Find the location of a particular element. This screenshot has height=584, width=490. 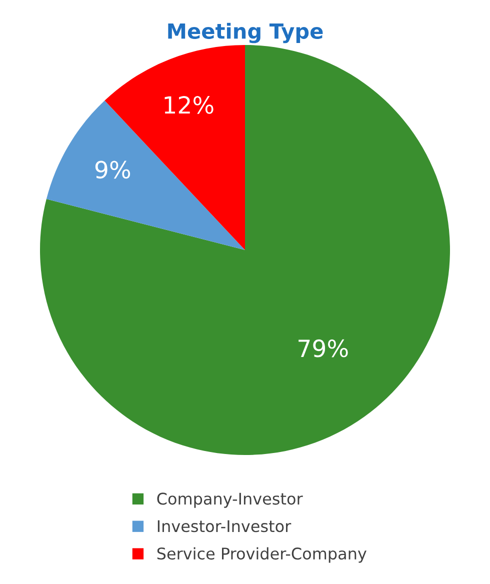

chart-title: Meeting Type is located at coordinates (245, 33).